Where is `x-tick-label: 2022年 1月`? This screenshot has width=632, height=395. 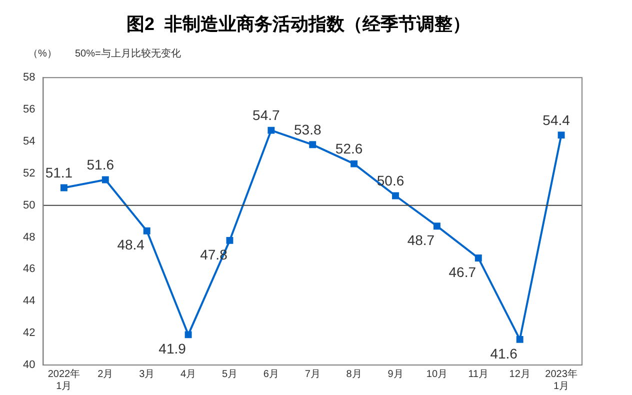 x-tick-label: 2022年 1月 is located at coordinates (64, 380).